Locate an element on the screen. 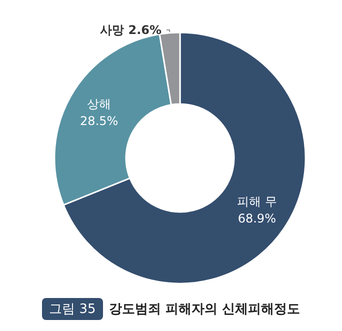 This screenshot has height=331, width=342. caption: 그림 35 is located at coordinates (72, 309).